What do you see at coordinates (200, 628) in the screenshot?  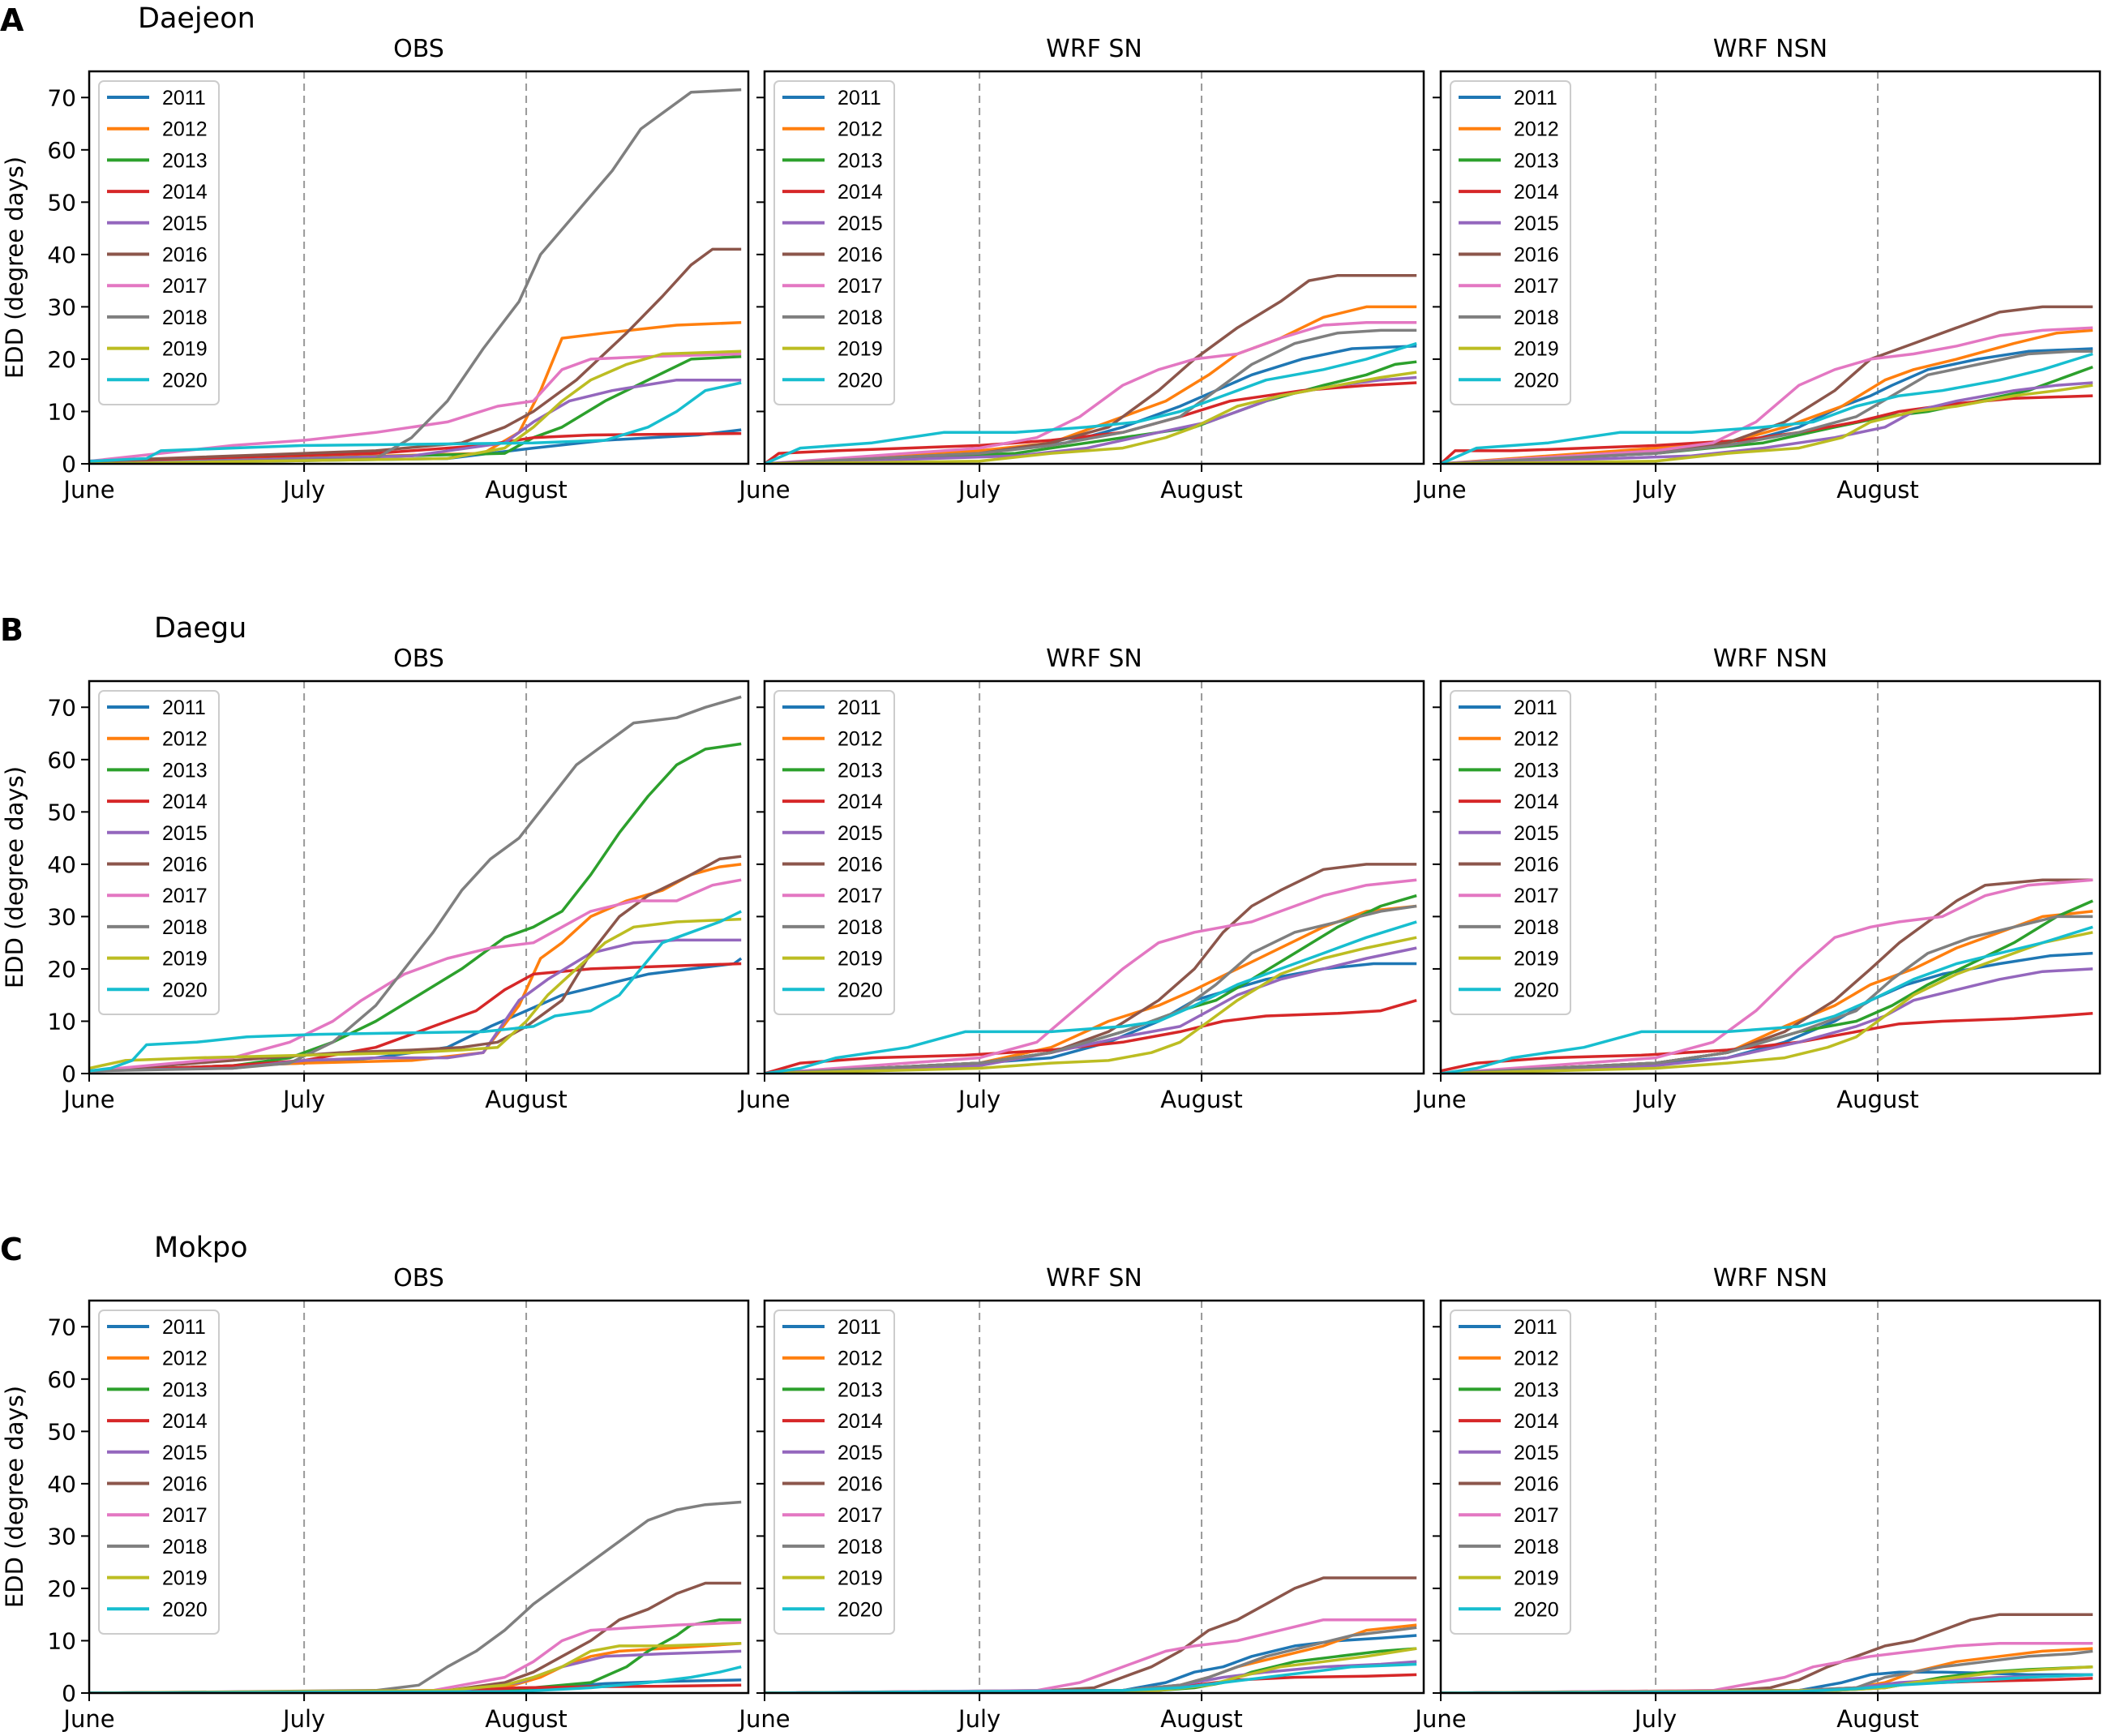 I see `station-title-daegu: Daegu` at bounding box center [200, 628].